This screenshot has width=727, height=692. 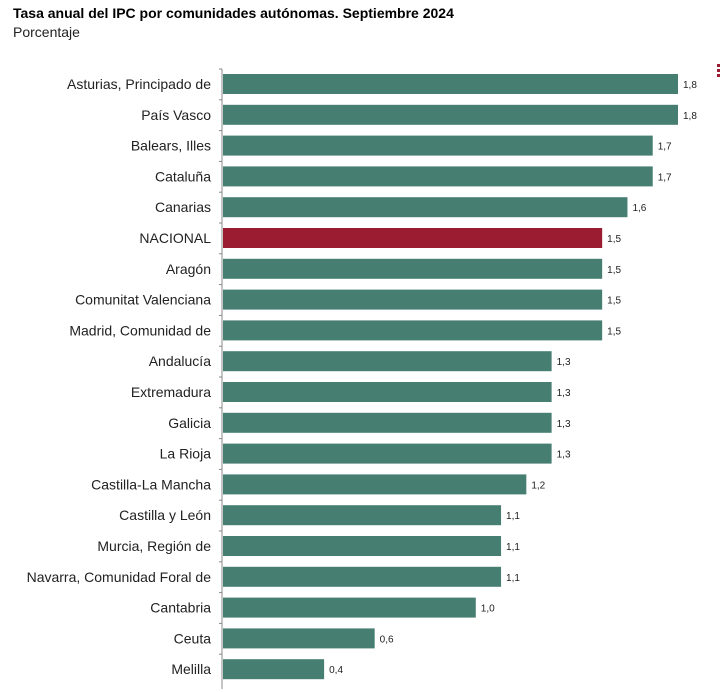 I want to click on category-label: Canarias, so click(x=183, y=207).